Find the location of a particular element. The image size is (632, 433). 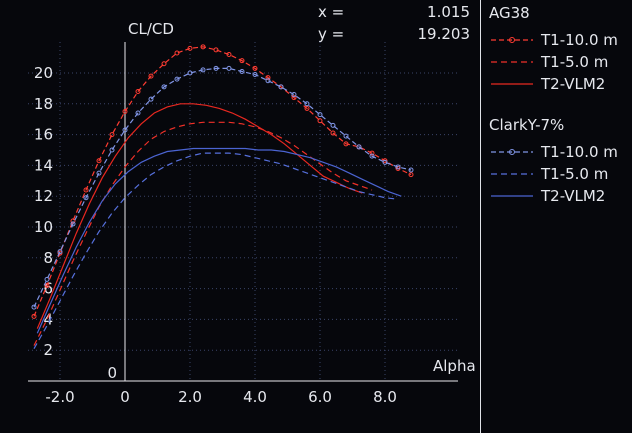

legend-item-clarky-t1-10: T1-10.0 m is located at coordinates (560, 152).